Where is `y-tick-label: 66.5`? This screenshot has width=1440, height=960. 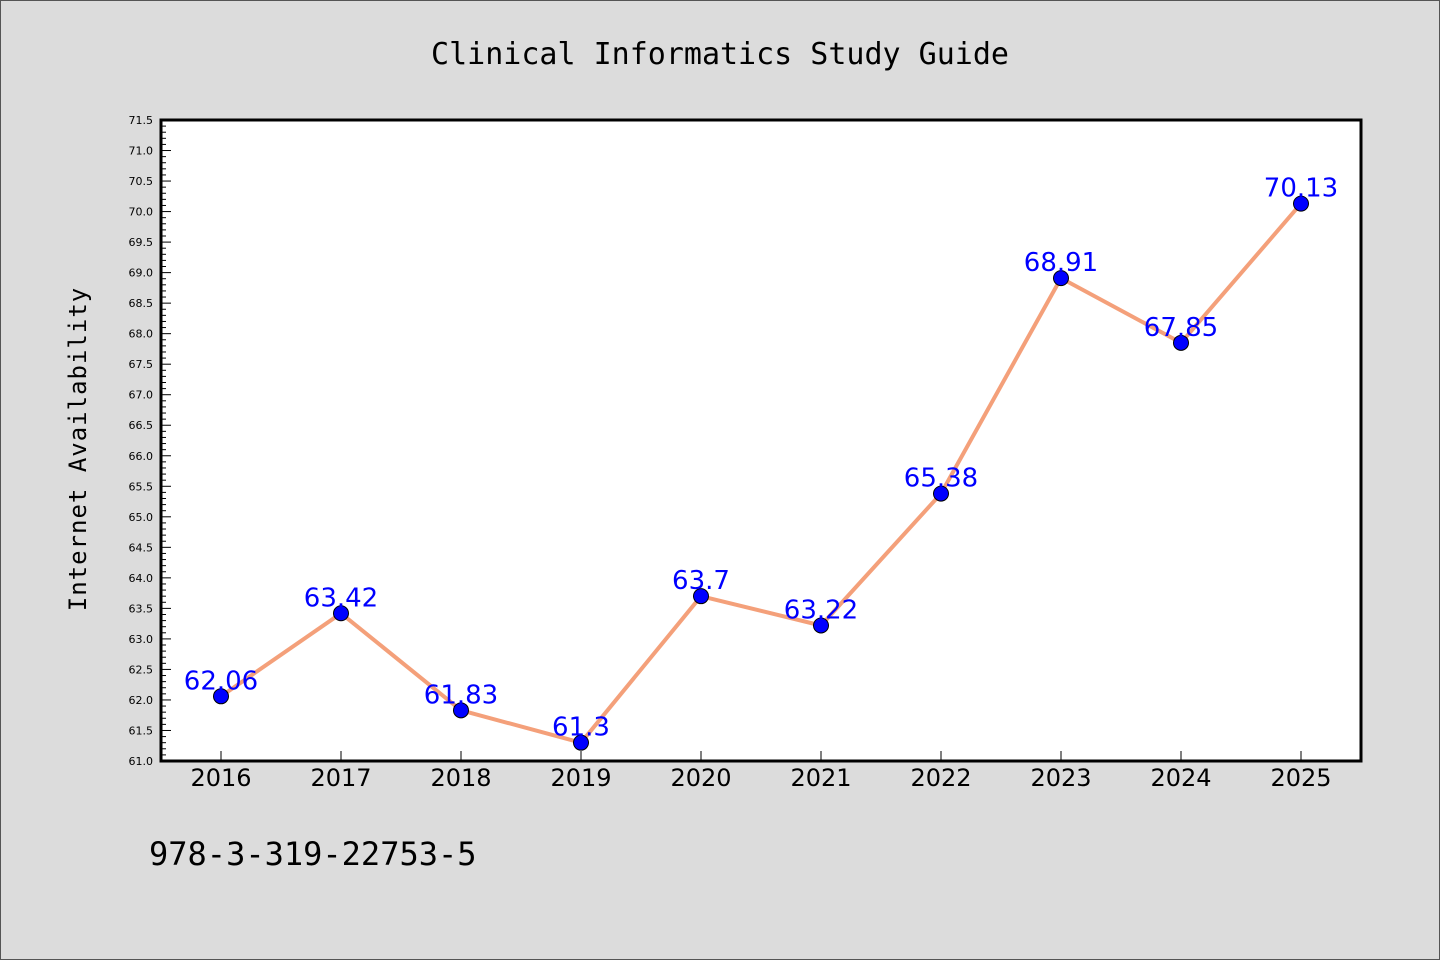
y-tick-label: 66.5 is located at coordinates (141, 425).